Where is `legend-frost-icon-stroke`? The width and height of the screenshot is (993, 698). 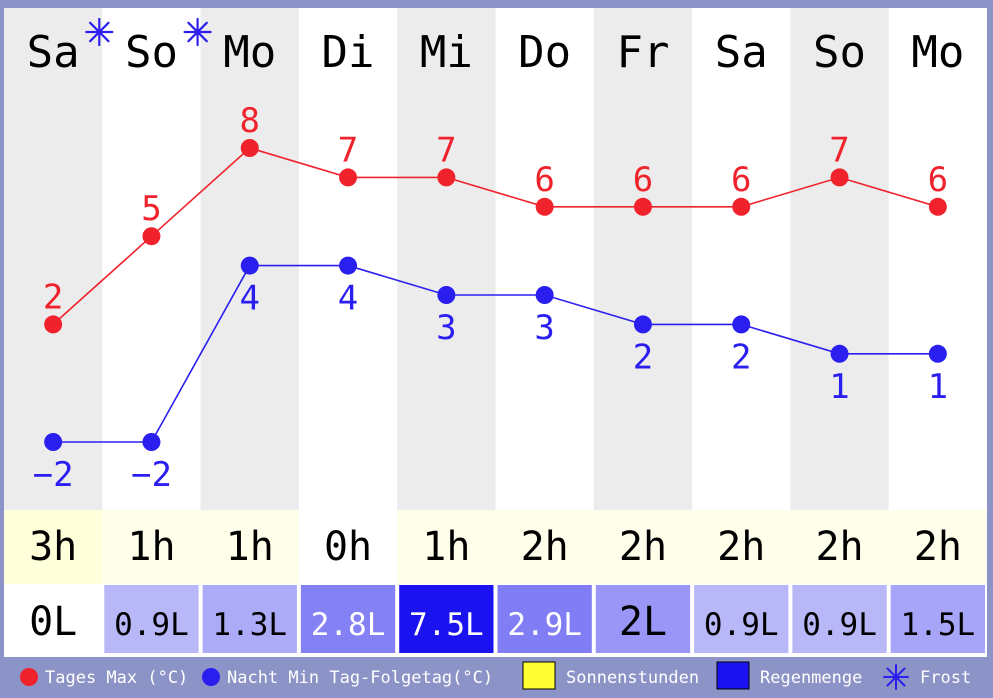
legend-frost-icon-stroke is located at coordinates (896, 677).